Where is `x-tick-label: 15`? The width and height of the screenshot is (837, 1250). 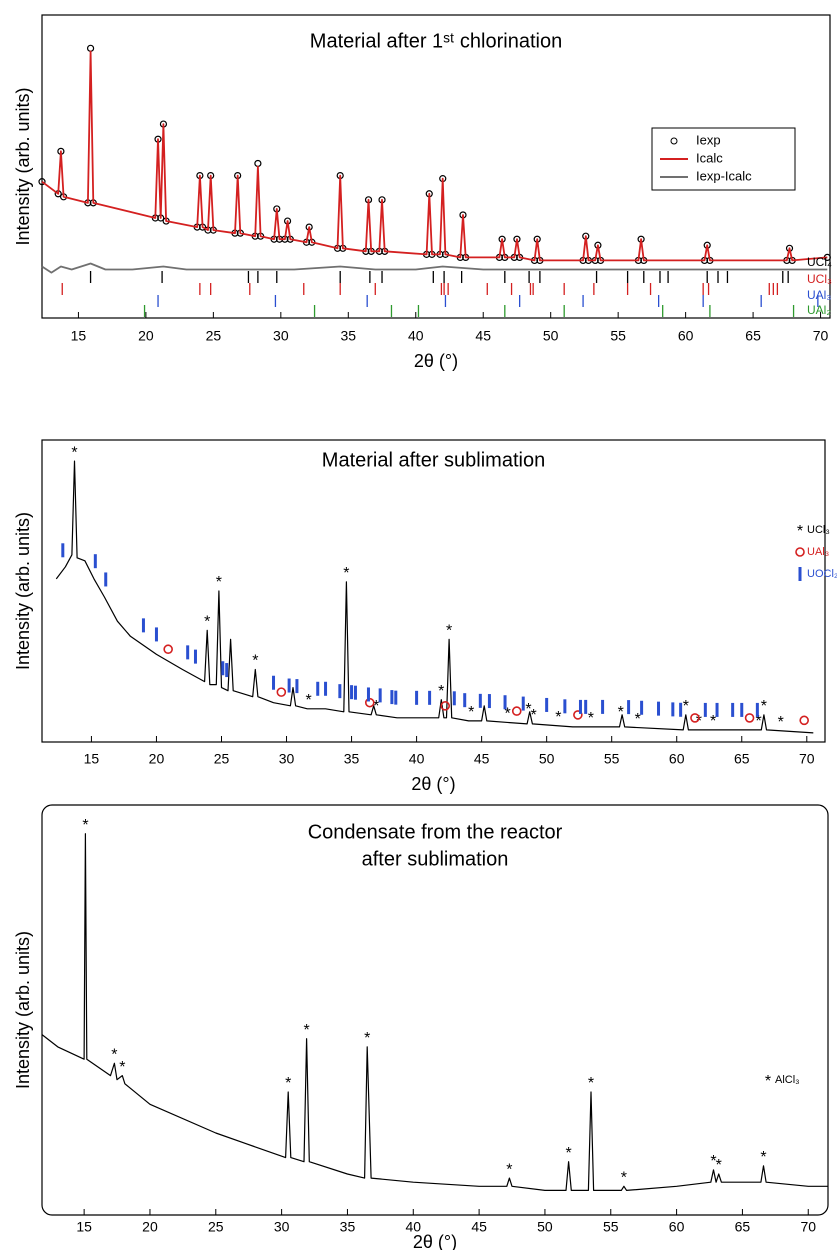 x-tick-label: 15 is located at coordinates (79, 336).